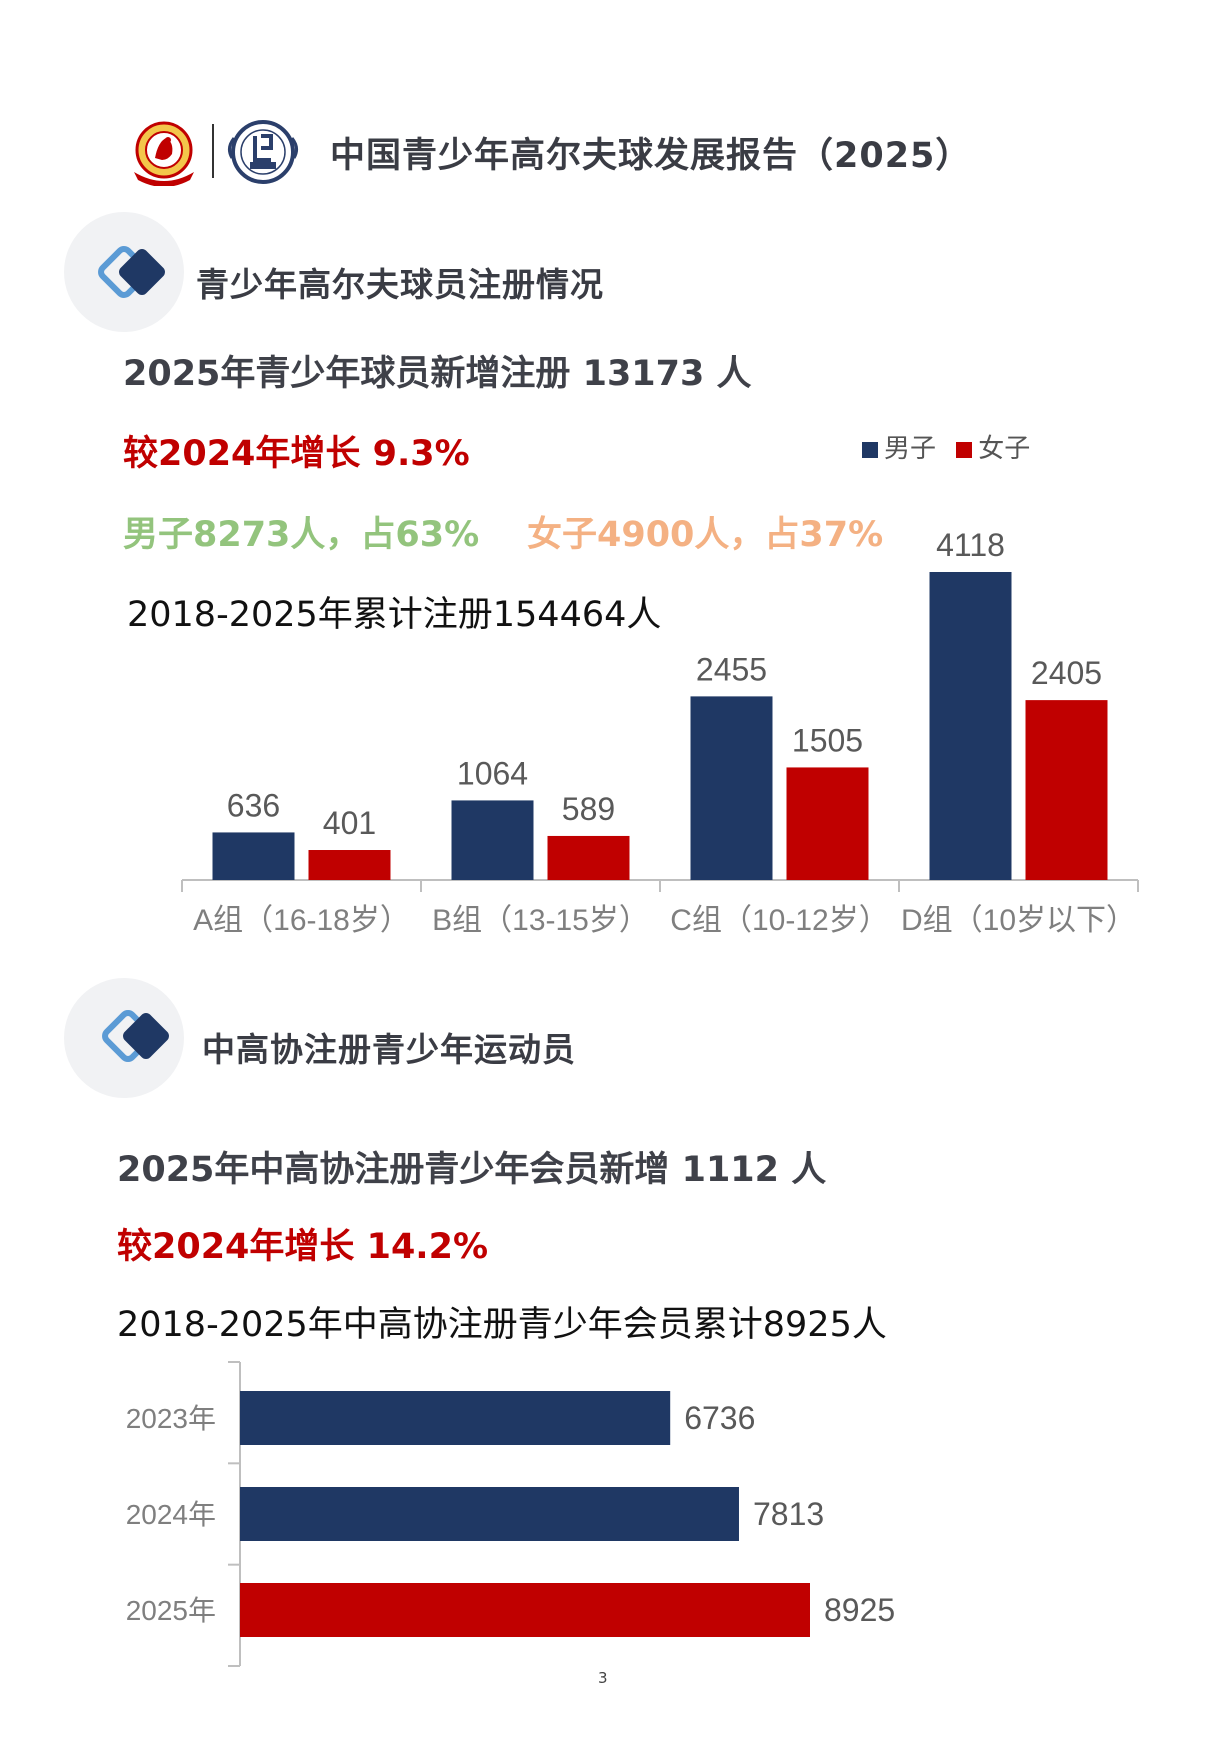 The image size is (1213, 1753). I want to click on section-title-association-members: 中高协注册青少年运动员, so click(389, 1049).